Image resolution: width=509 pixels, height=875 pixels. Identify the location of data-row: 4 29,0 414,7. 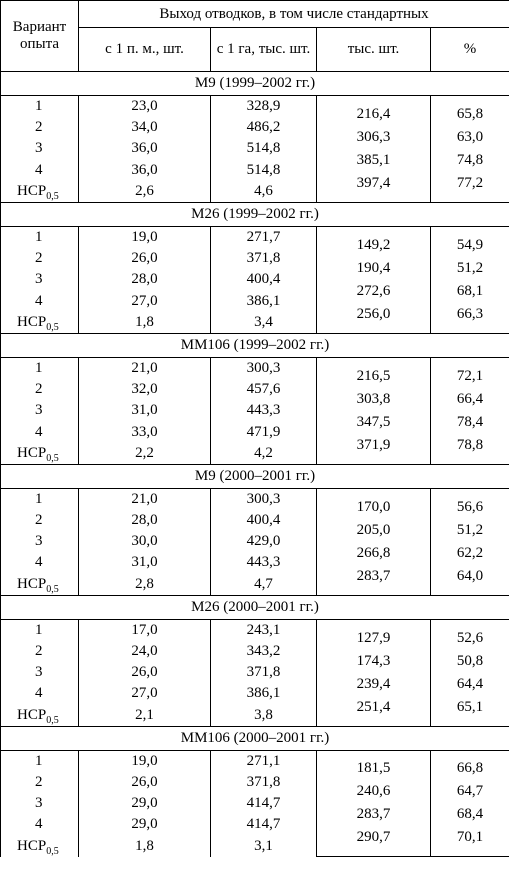
(254, 825).